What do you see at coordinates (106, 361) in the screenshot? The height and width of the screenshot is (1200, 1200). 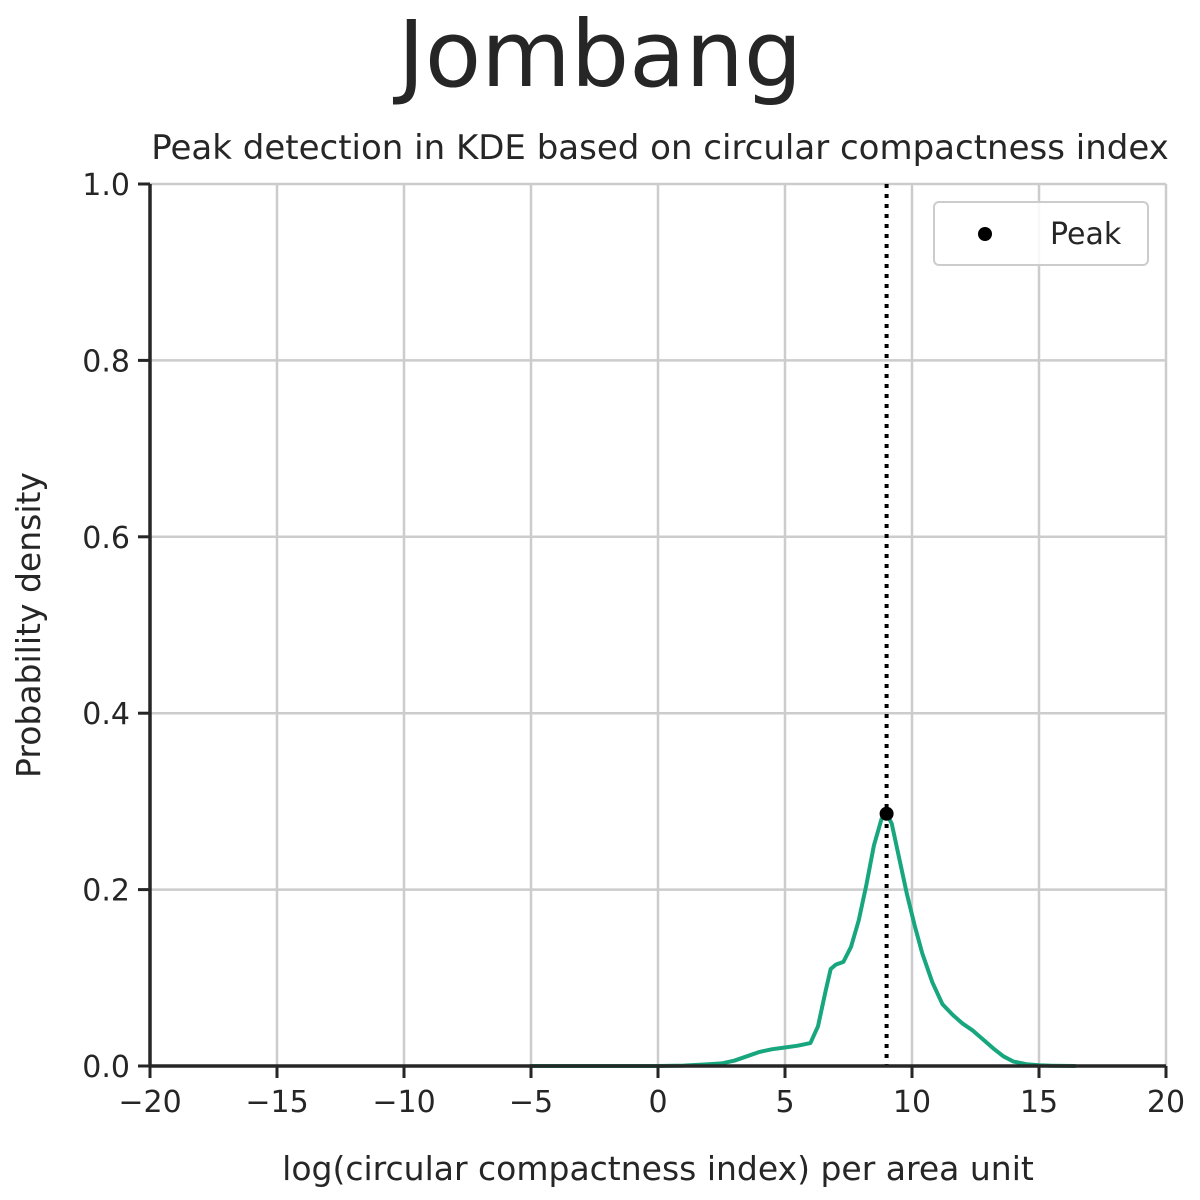 I see `y-tick-label: 0.8` at bounding box center [106, 361].